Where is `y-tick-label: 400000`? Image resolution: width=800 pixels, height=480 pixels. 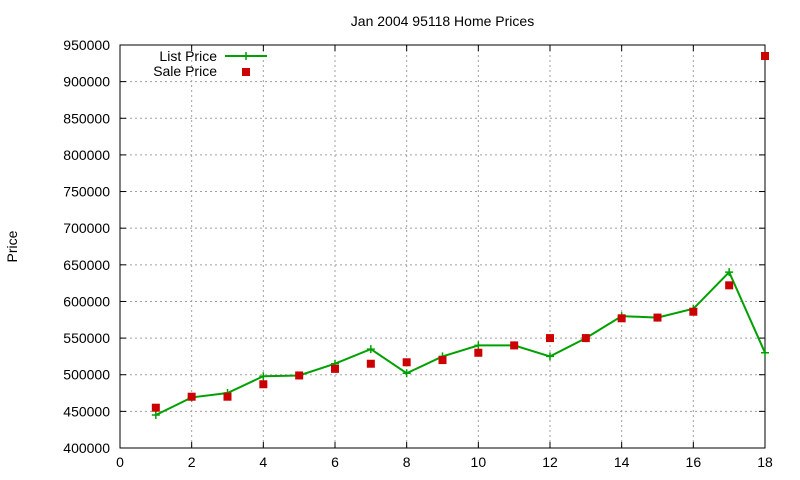
y-tick-label: 400000 is located at coordinates (86, 448).